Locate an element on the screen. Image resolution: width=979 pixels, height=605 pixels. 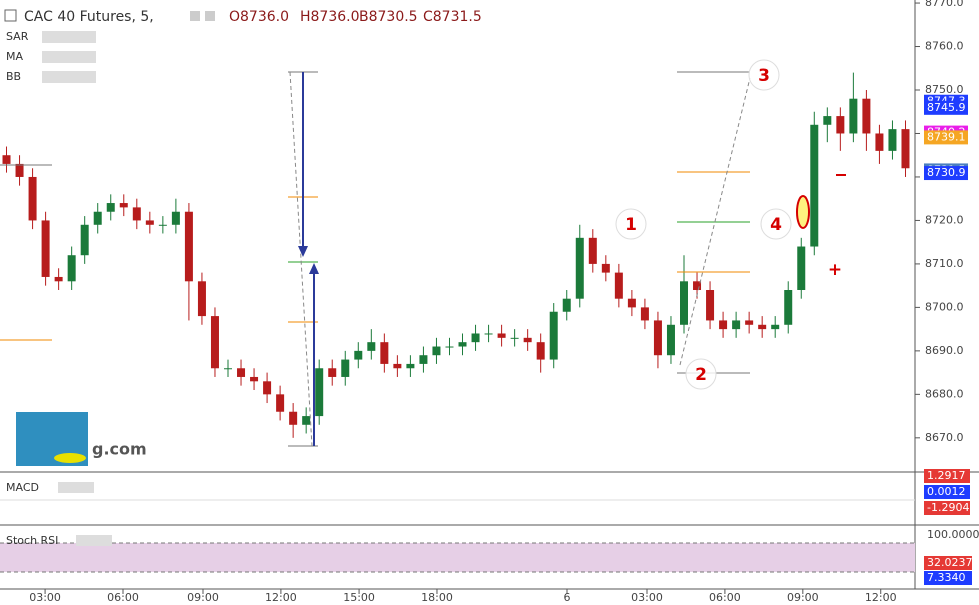
x-tick-label: 12:00 is located at coordinates (281, 597).